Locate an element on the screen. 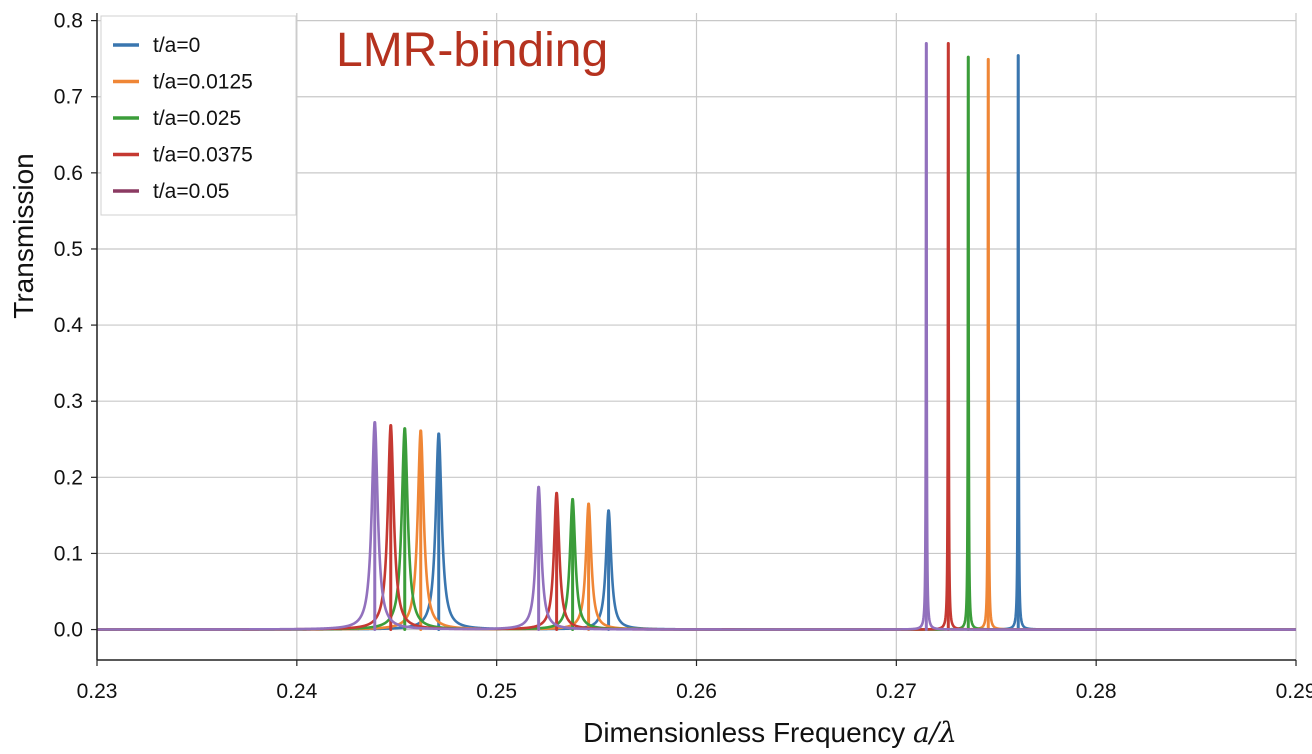 This screenshot has width=1312, height=754. legend-frame is located at coordinates (198, 115).